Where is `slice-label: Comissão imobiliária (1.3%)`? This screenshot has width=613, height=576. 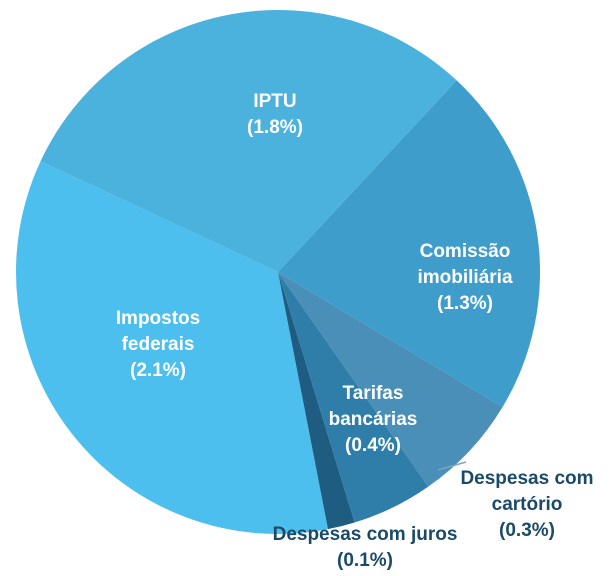 slice-label: Comissão imobiliária (1.3%) is located at coordinates (465, 278).